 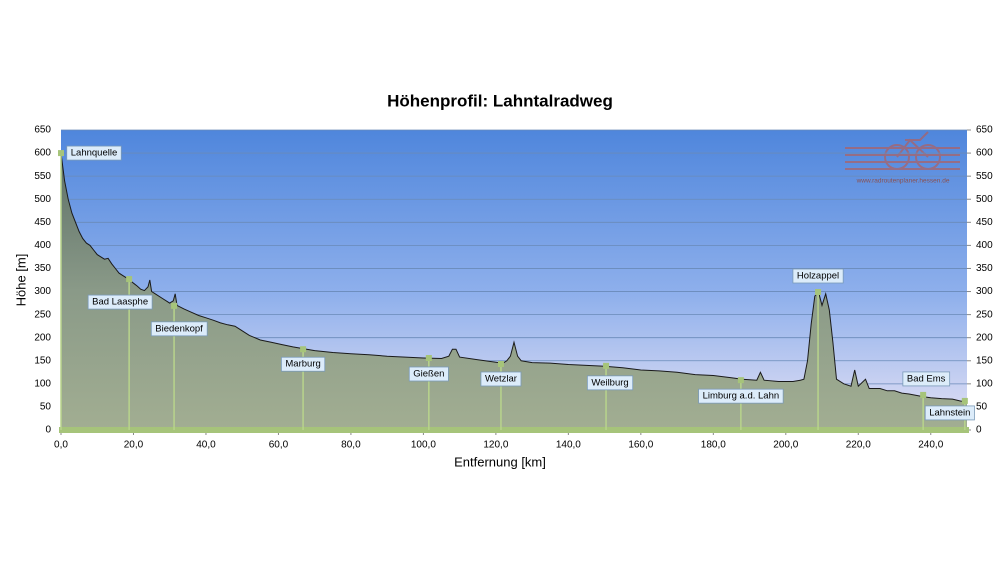 What do you see at coordinates (984, 222) in the screenshot?
I see `y2-tick-label: 450` at bounding box center [984, 222].